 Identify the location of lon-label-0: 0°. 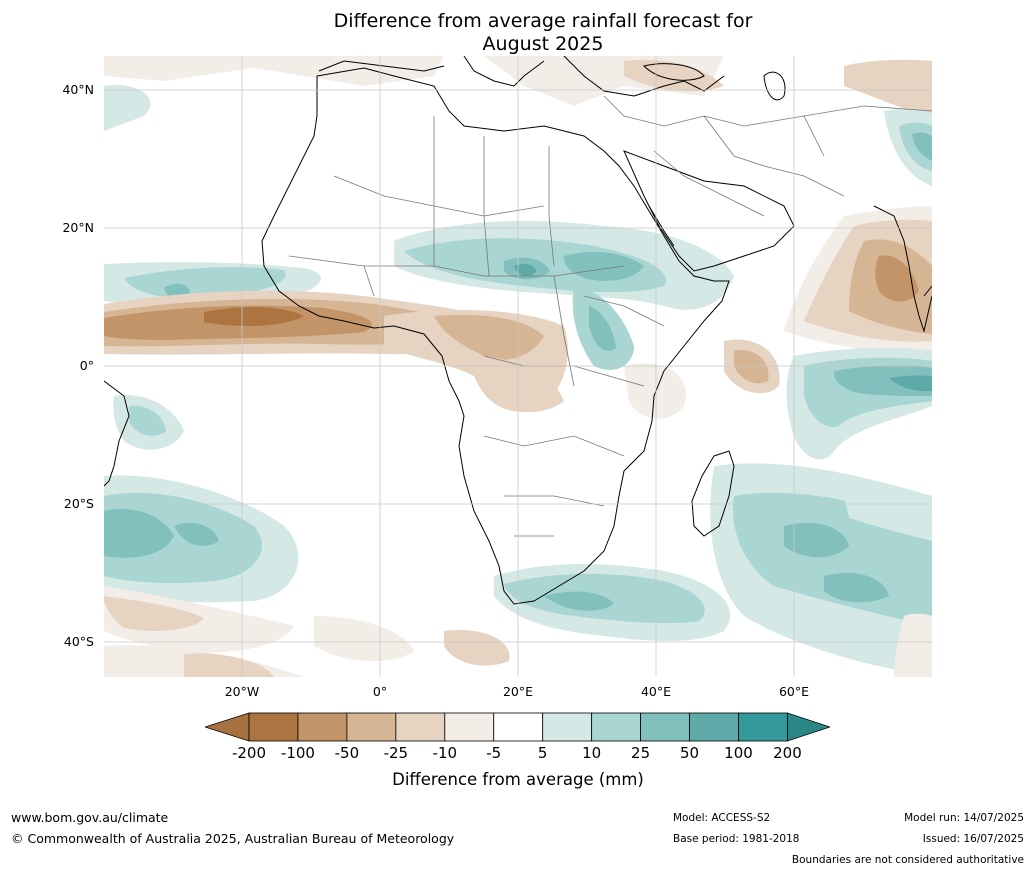
(380, 691).